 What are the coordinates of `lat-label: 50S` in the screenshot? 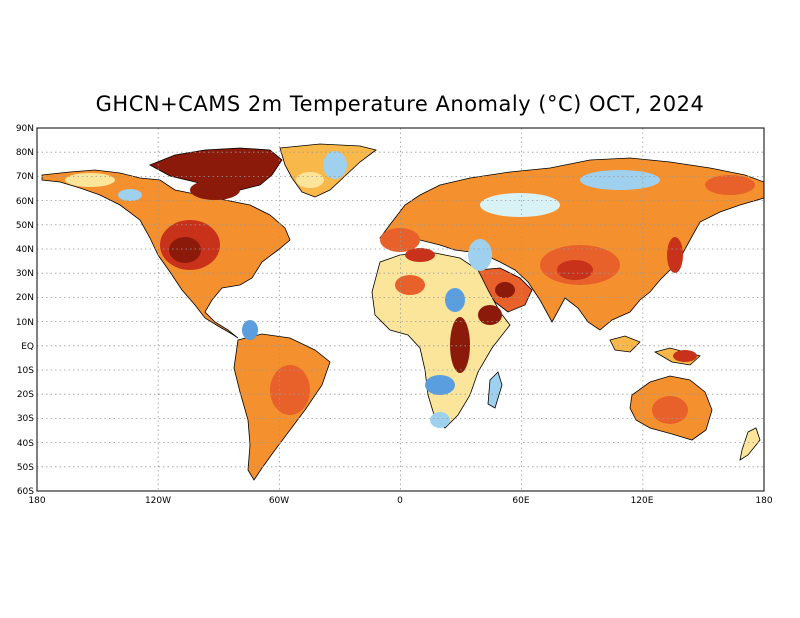 It's located at (25, 468).